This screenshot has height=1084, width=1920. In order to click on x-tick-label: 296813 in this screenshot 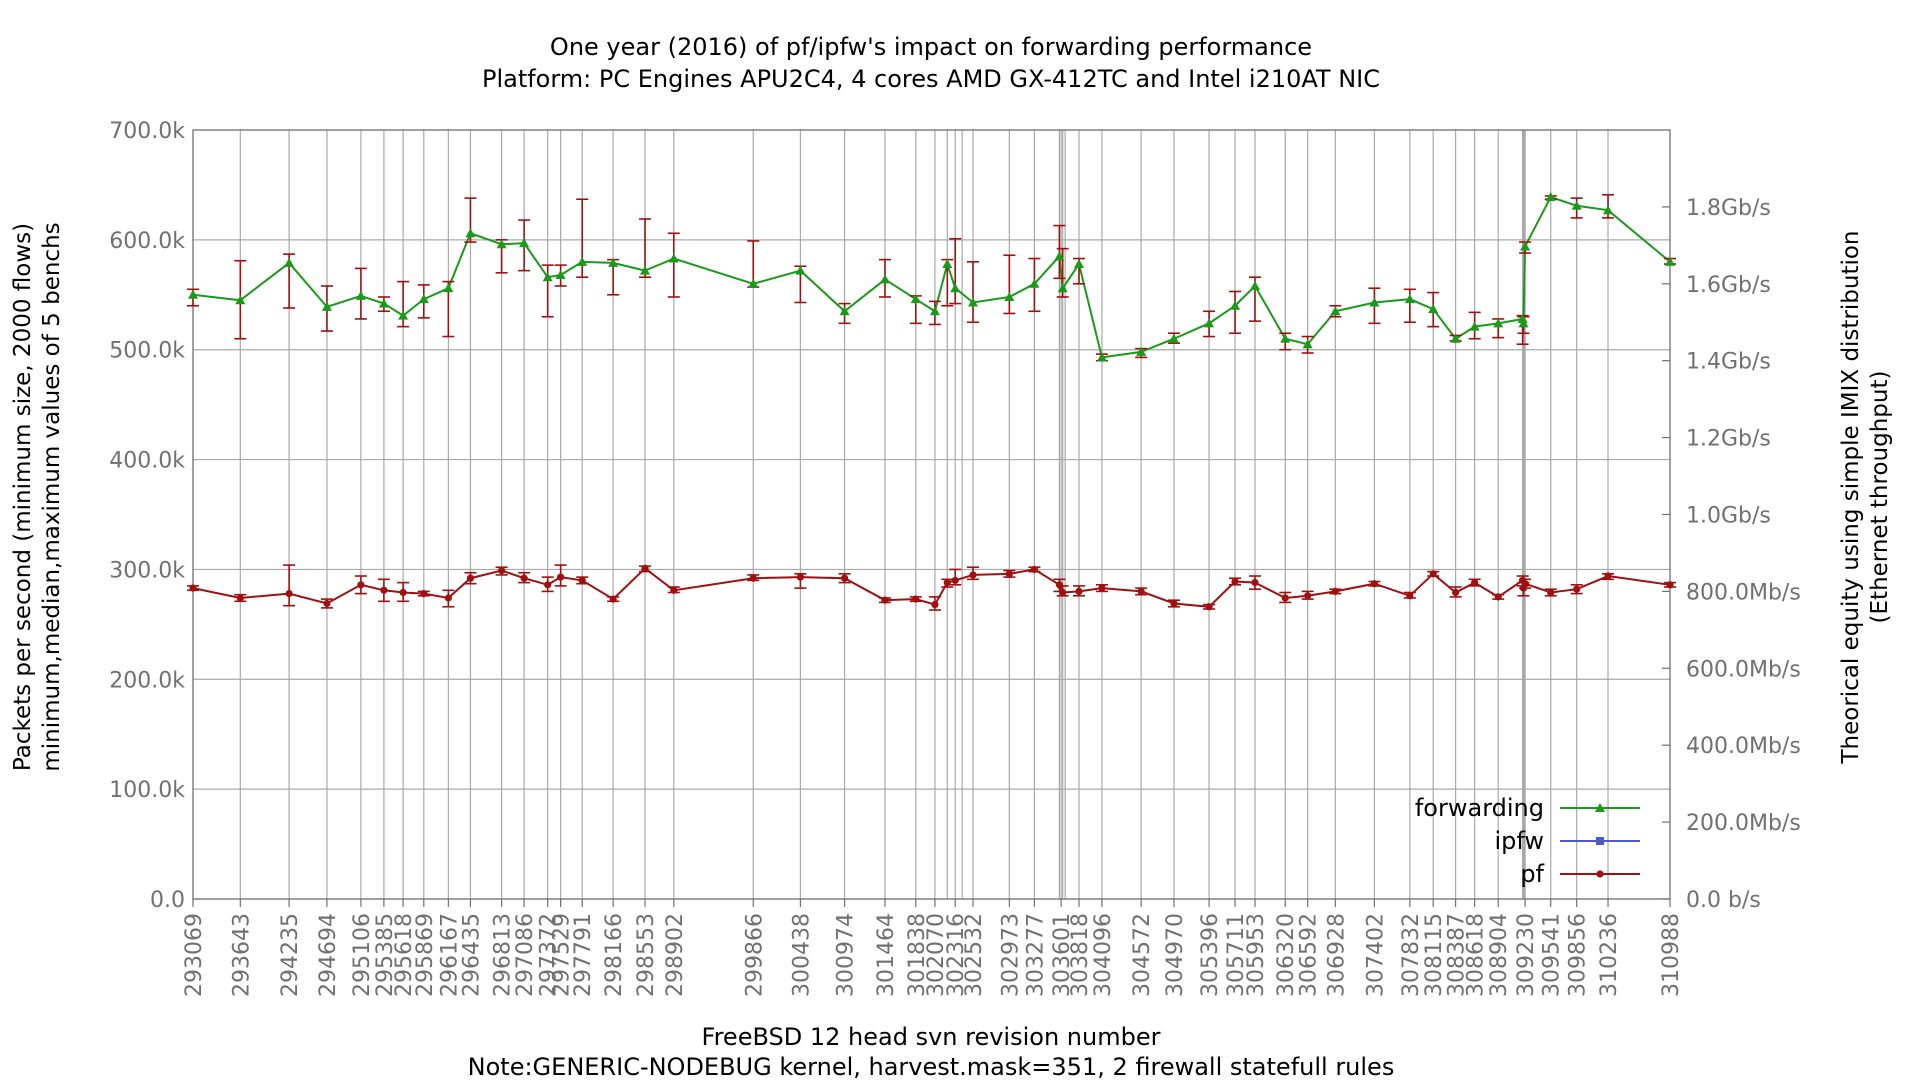, I will do `click(503, 955)`.